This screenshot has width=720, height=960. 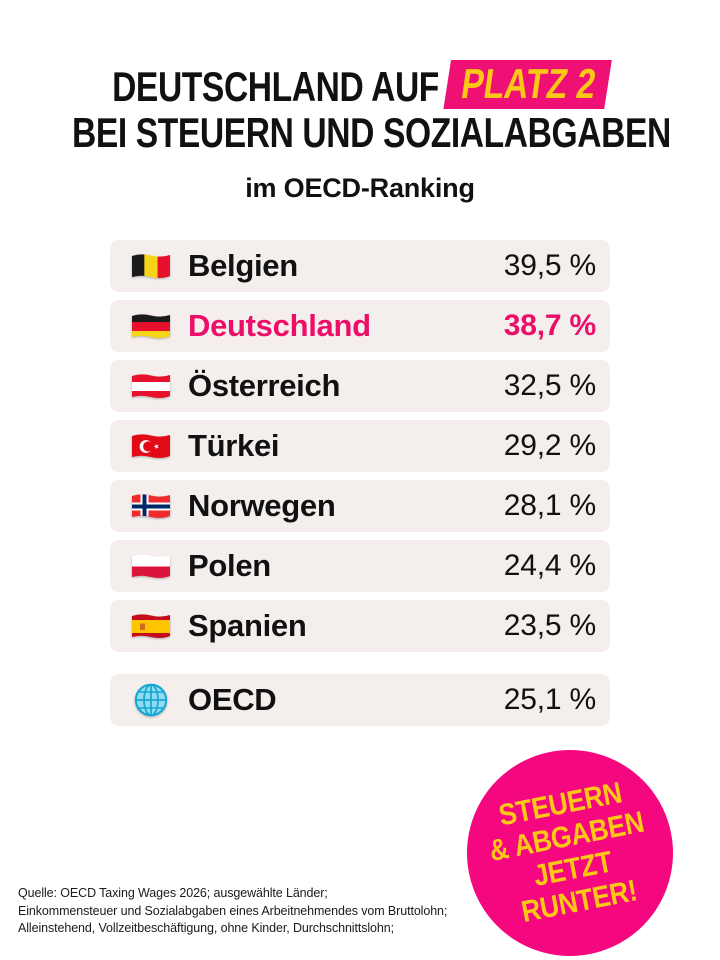 I want to click on country-value: 38,7 %, so click(x=549, y=325).